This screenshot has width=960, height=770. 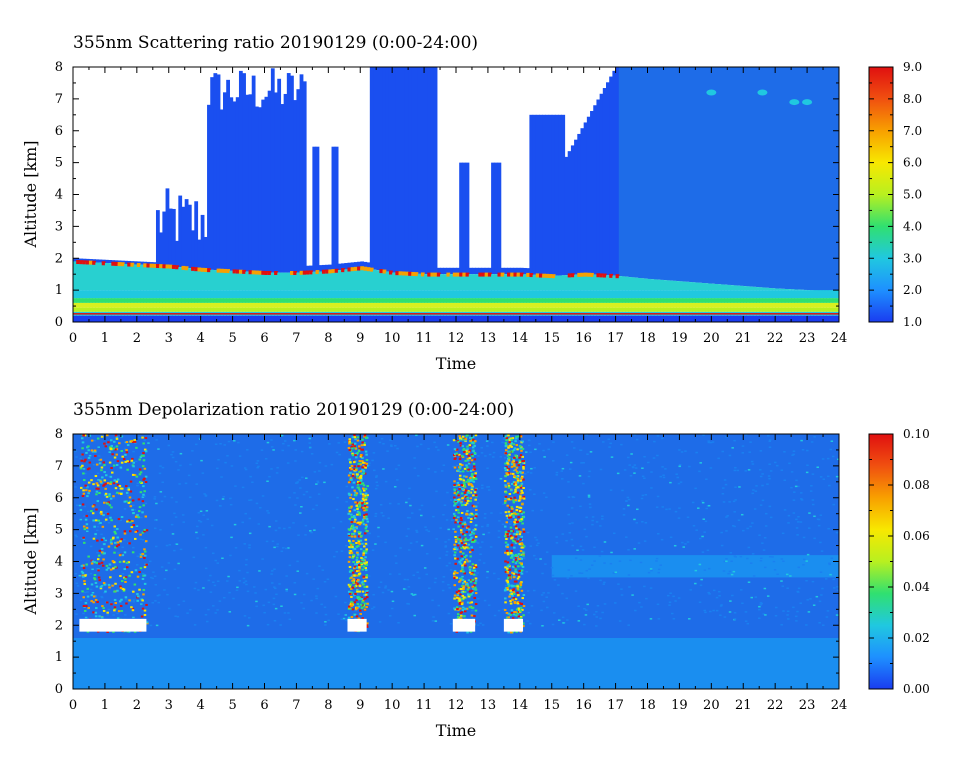 What do you see at coordinates (912, 290) in the screenshot?
I see `colorbar-tick-label: 2.0` at bounding box center [912, 290].